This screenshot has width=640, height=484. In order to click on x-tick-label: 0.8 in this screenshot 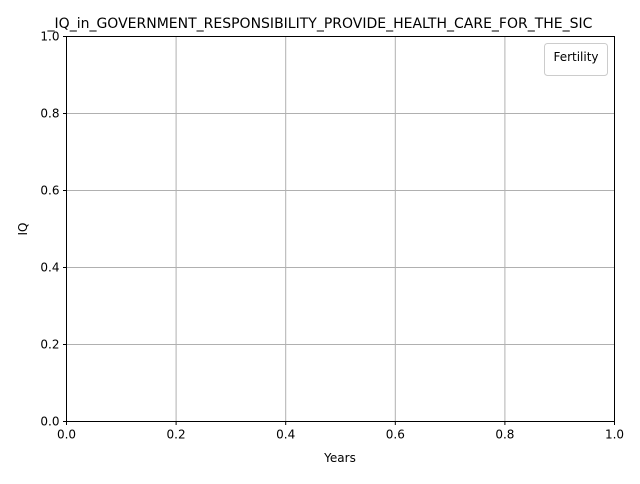, I will do `click(504, 435)`.